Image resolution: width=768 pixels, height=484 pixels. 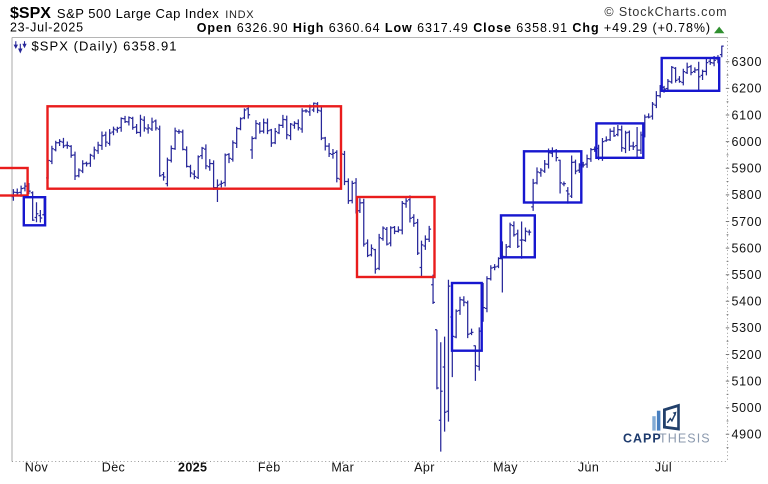 I want to click on svg-text: Apr, so click(x=424, y=468).